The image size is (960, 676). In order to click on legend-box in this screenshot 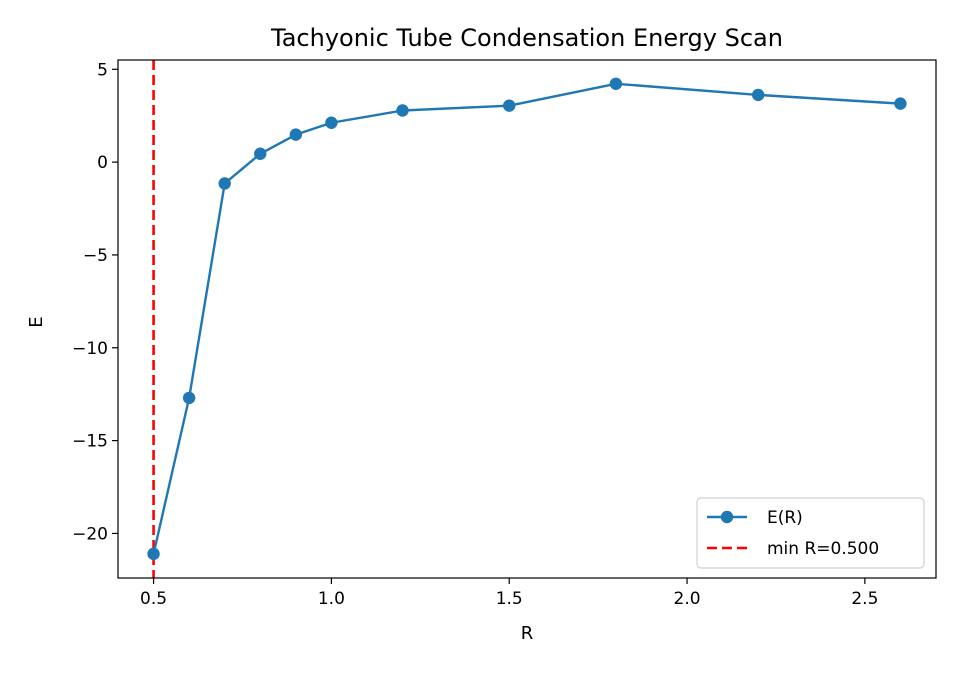, I will do `click(810, 533)`.